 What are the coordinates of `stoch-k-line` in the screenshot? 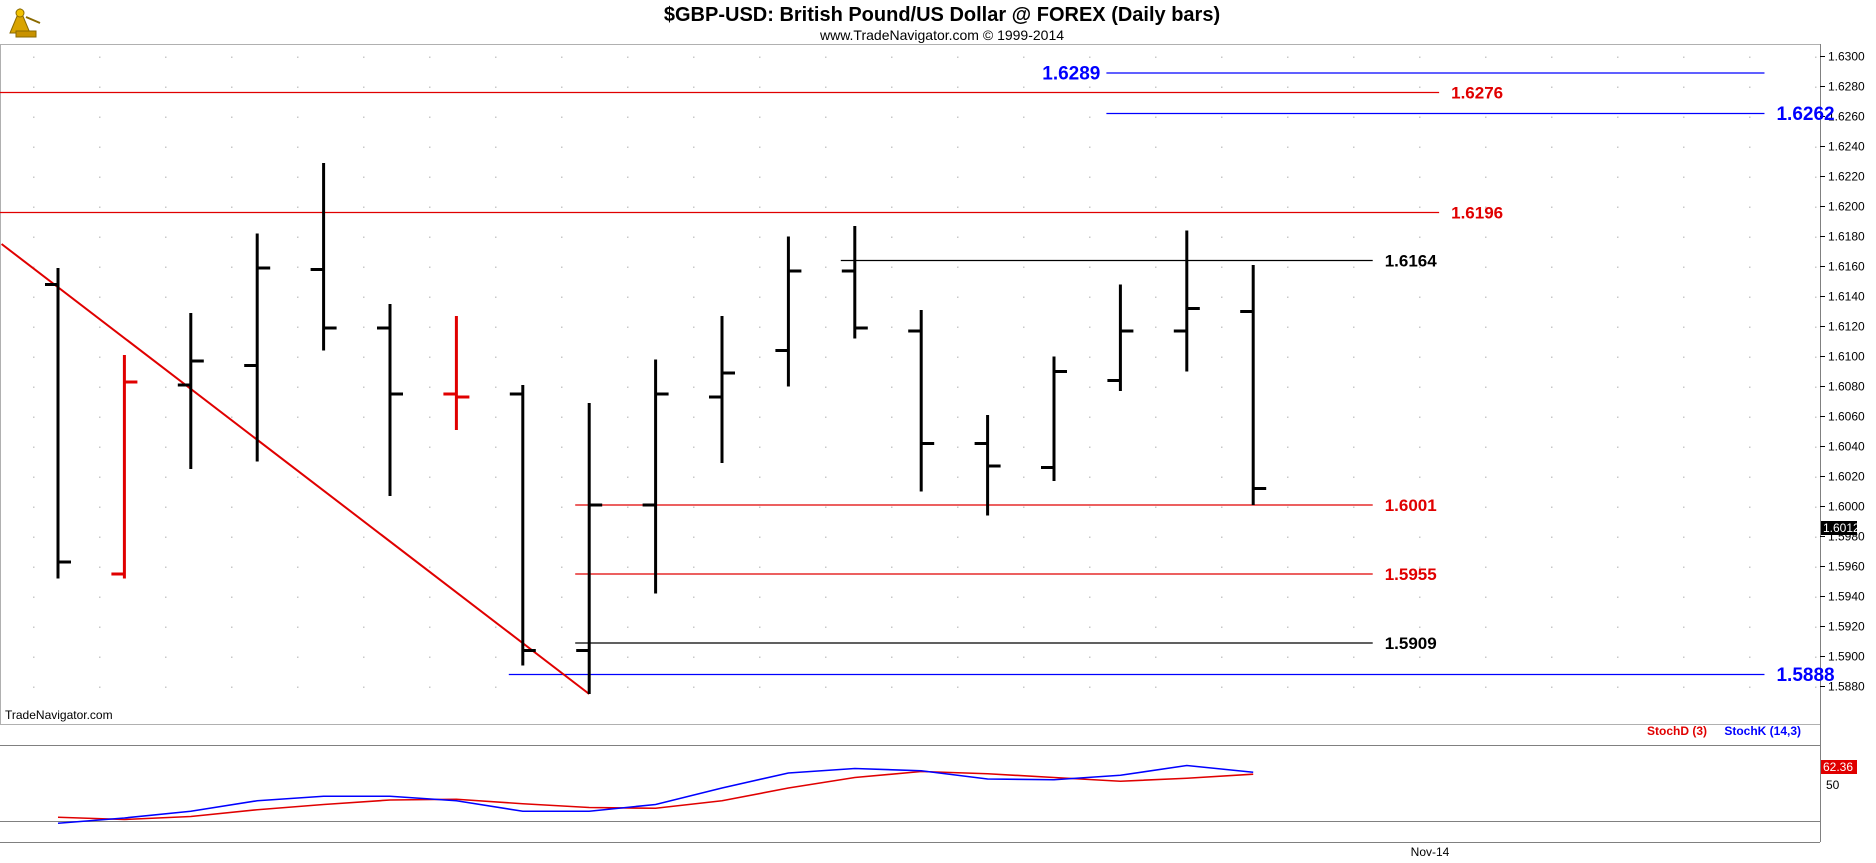 It's located at (655, 794).